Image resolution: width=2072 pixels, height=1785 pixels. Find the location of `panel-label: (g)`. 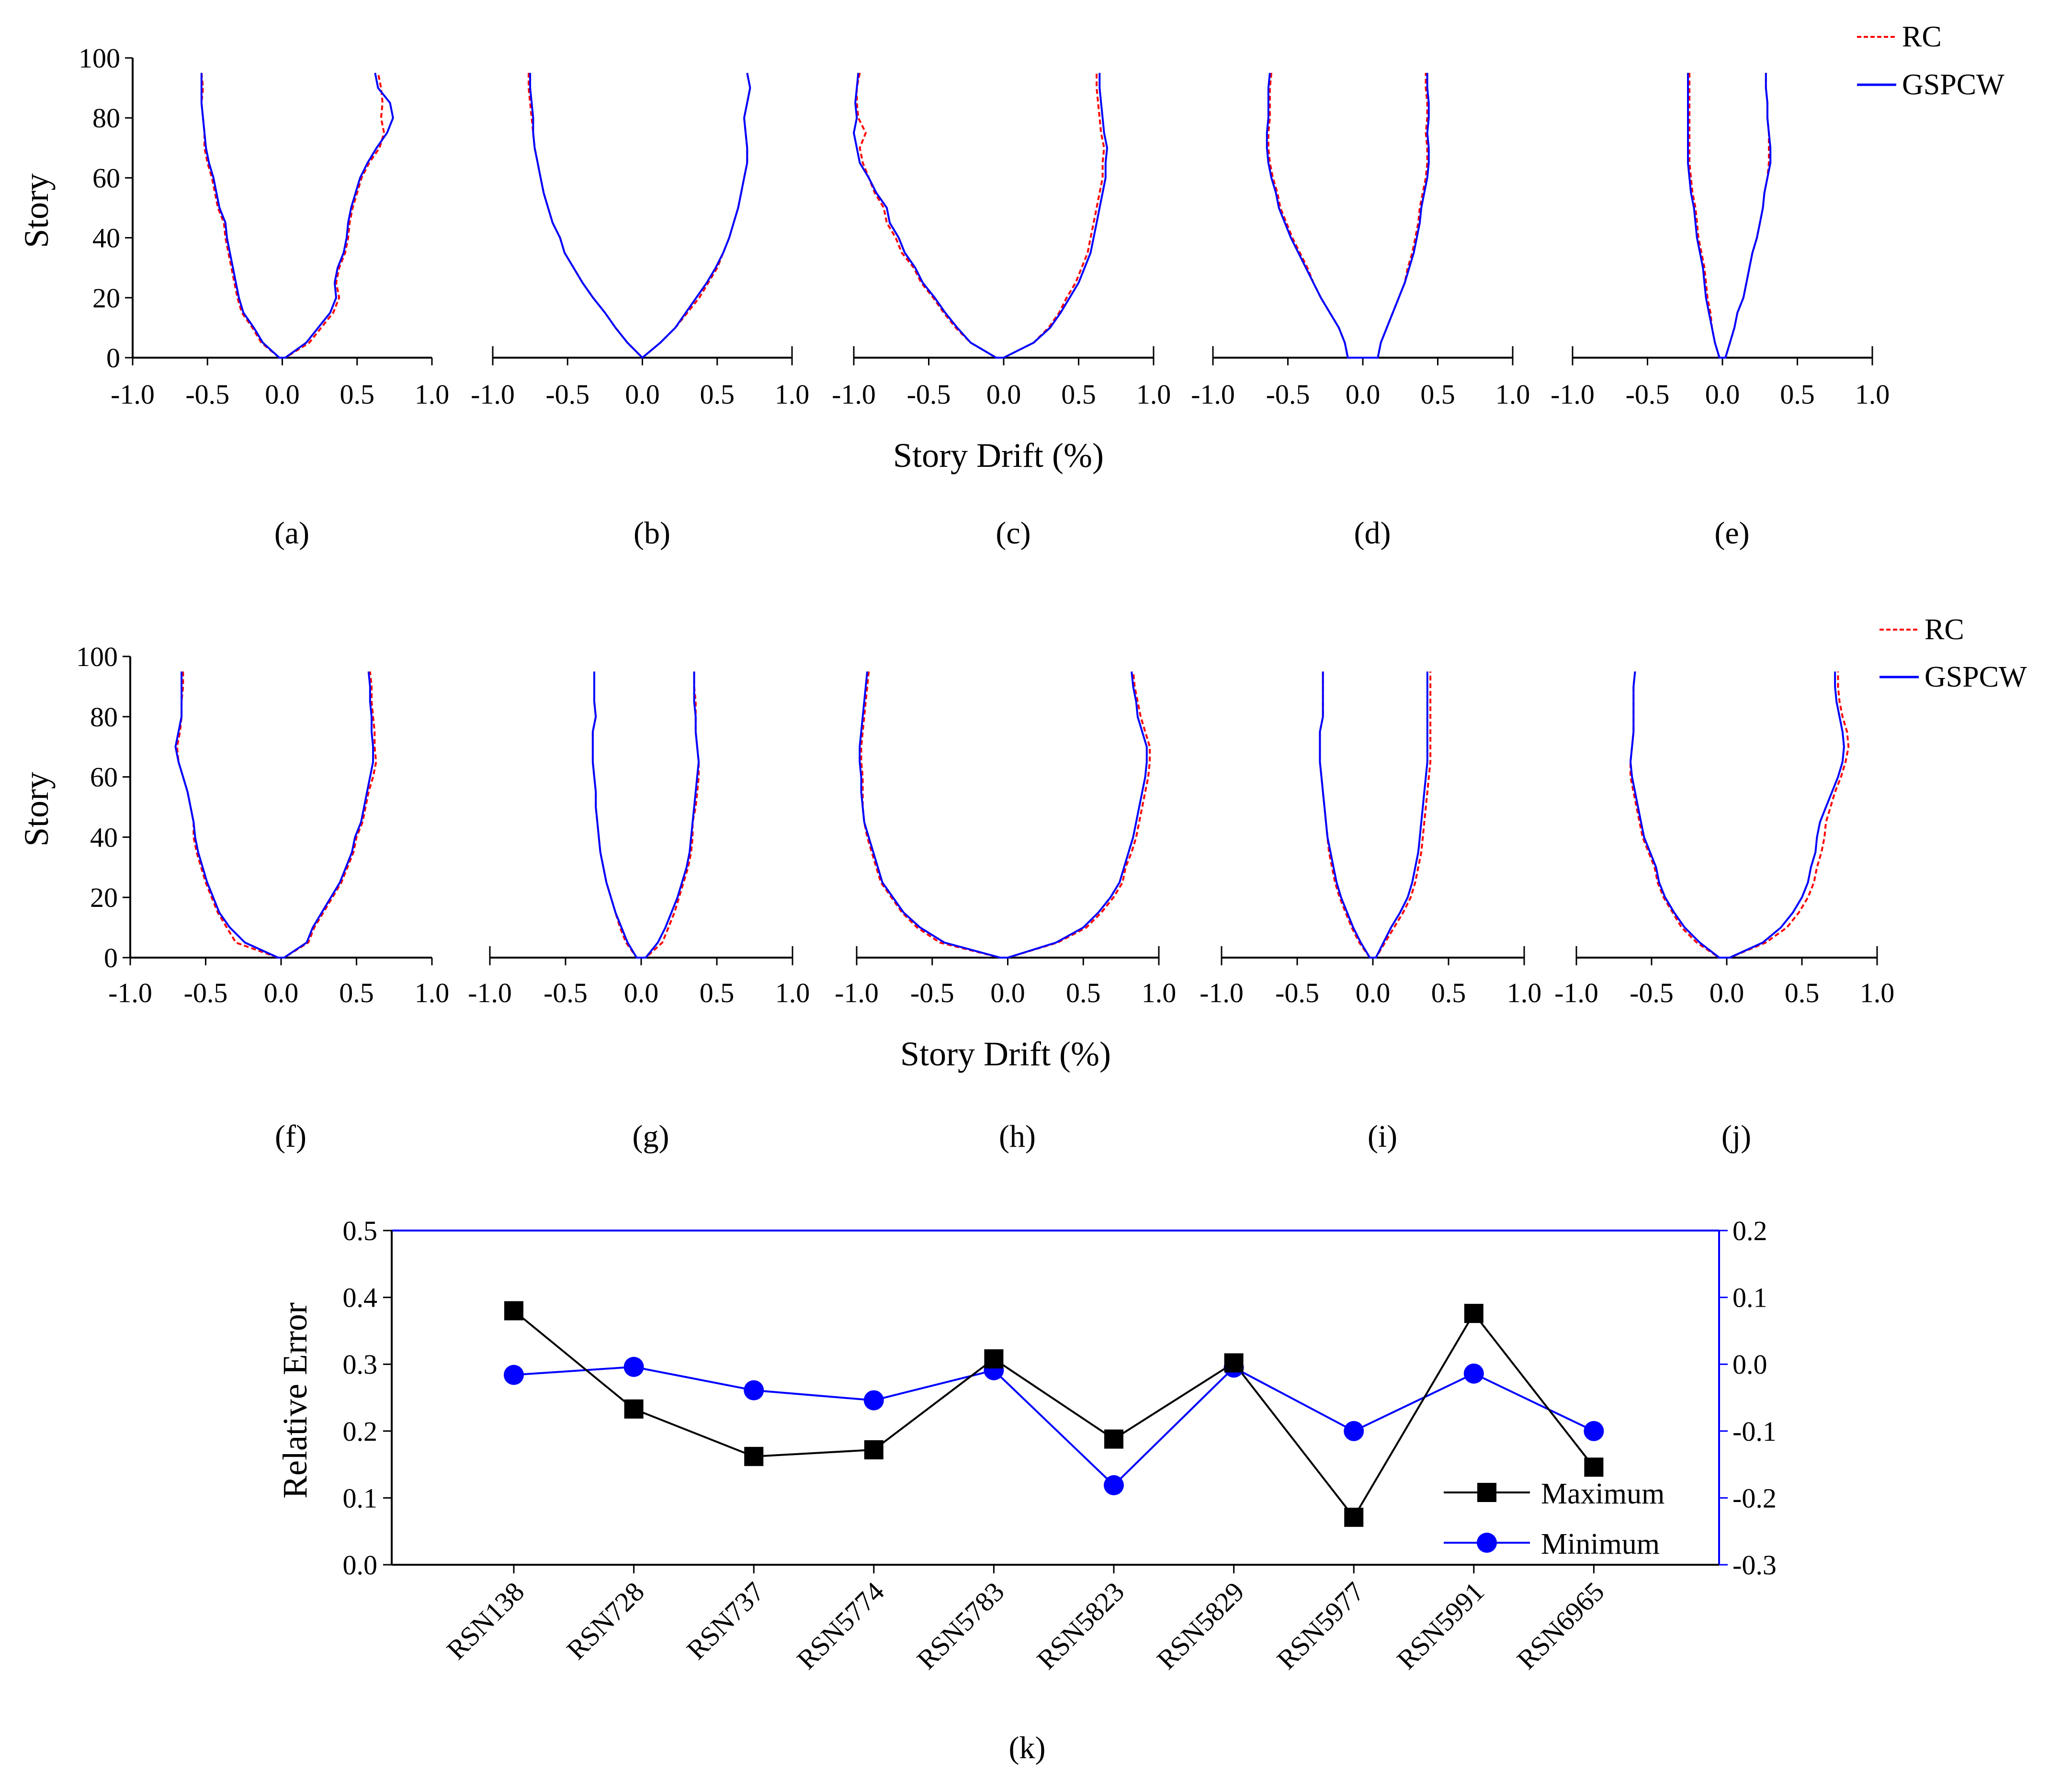

panel-label: (g) is located at coordinates (651, 1136).